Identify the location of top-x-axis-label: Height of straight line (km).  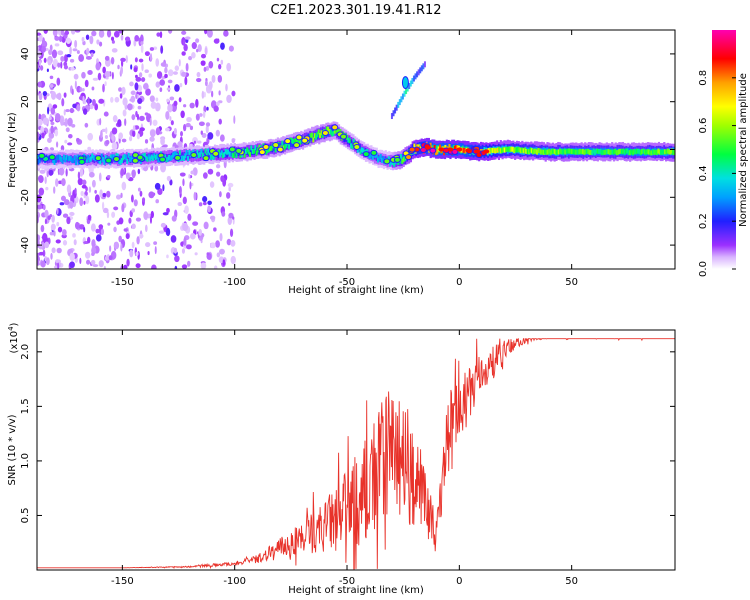
(356, 290).